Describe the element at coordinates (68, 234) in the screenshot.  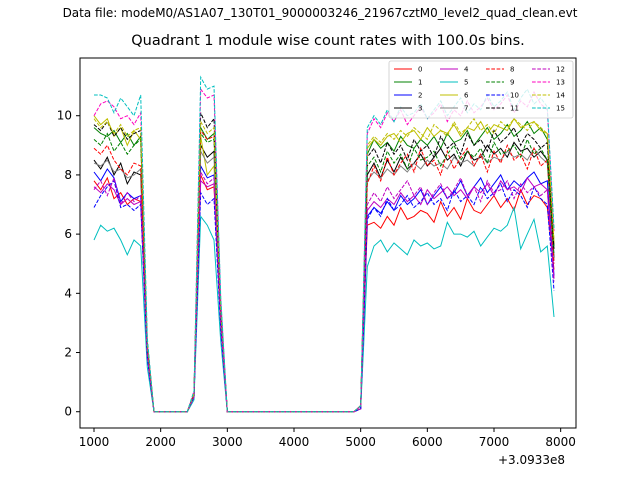
I see `y-tick-label: 6` at that location.